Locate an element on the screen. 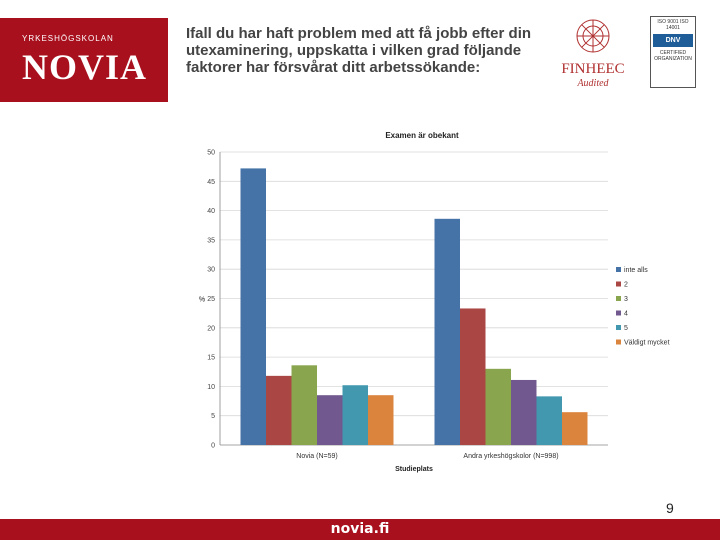 This screenshot has width=720, height=540. y-tick-label: 50 is located at coordinates (211, 153).